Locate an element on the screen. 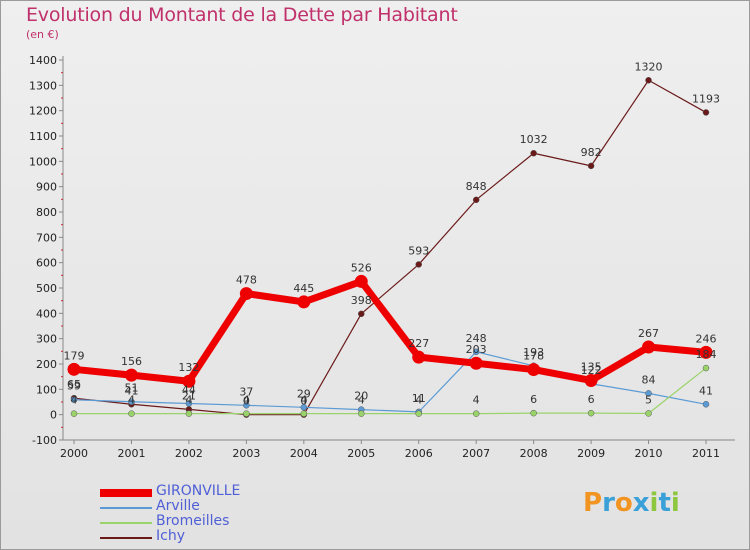 This screenshot has width=750, height=550. data-label-arville: 20 is located at coordinates (361, 396).